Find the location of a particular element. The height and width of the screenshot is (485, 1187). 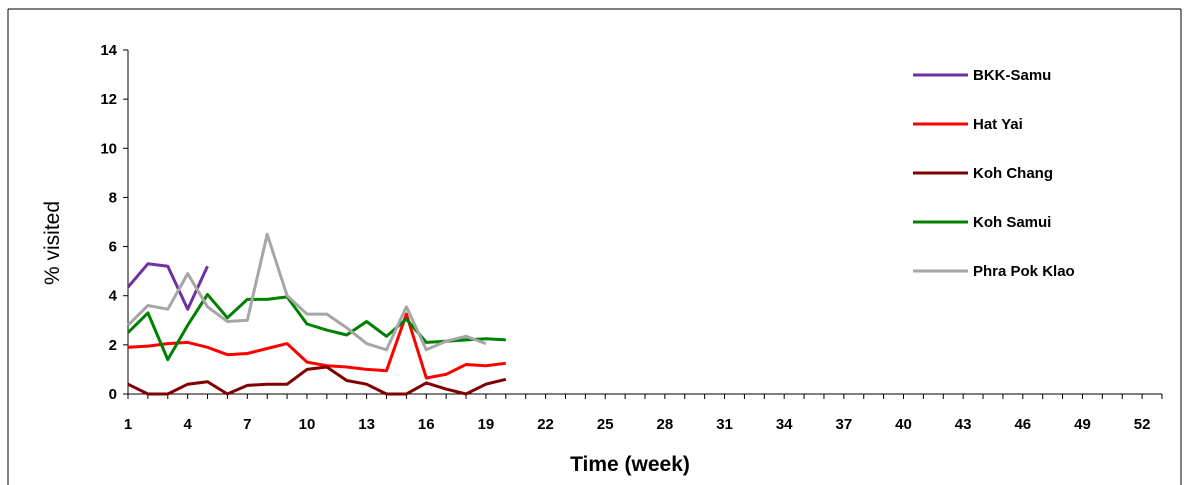

series-line-phra-pok-klao is located at coordinates (306, 292).